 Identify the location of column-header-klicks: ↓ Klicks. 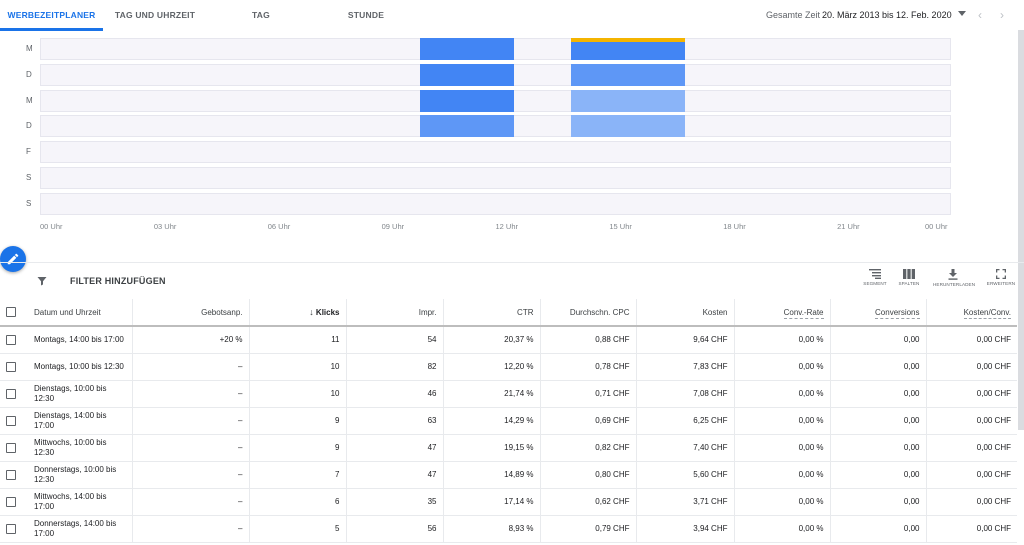
(297, 313).